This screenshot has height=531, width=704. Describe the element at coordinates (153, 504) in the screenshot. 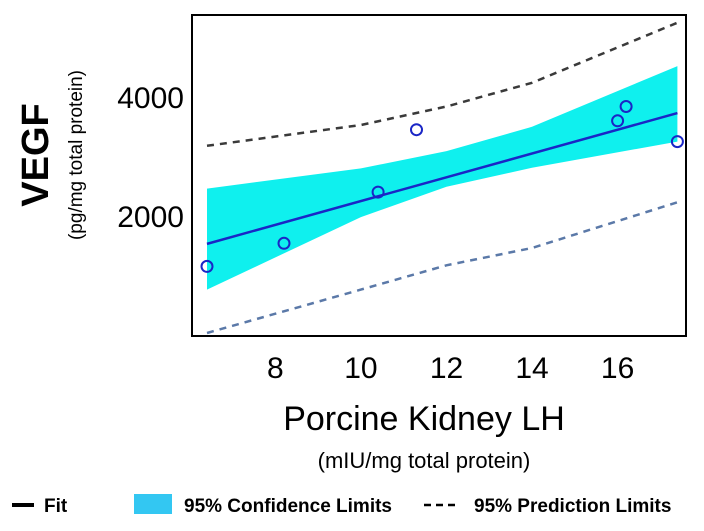

I see `legend-confidence-swatch` at that location.